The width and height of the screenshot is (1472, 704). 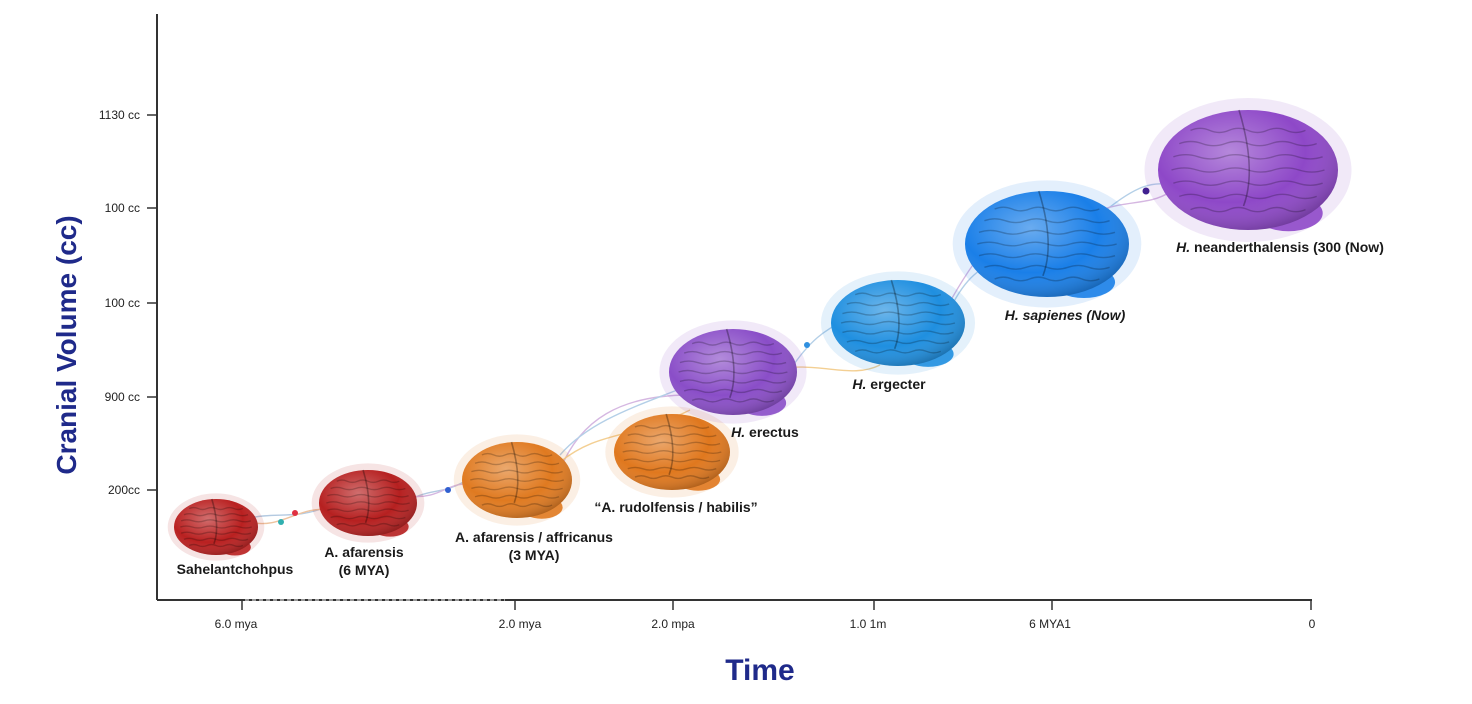 What do you see at coordinates (520, 624) in the screenshot?
I see `x-tick-label: 2.0 mya` at bounding box center [520, 624].